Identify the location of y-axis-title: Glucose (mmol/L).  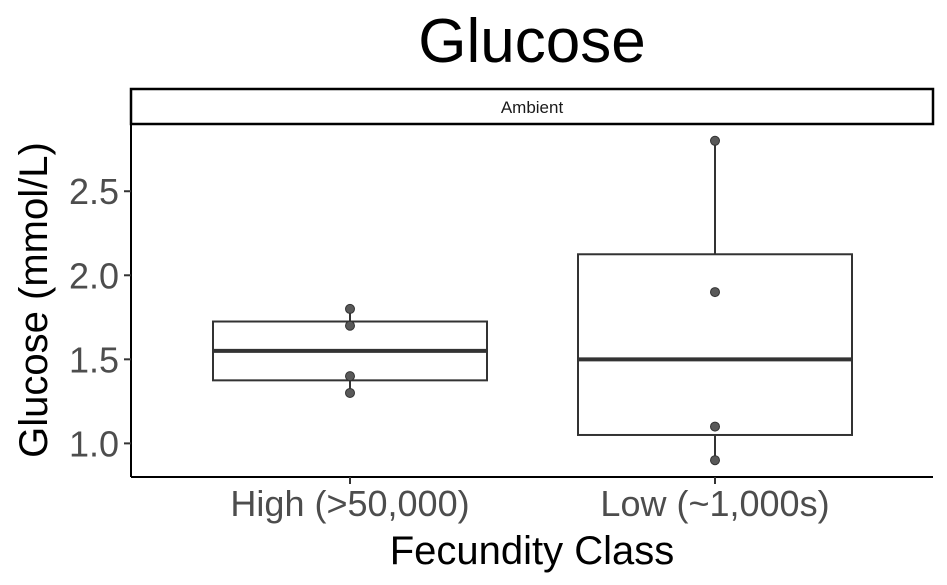
(34, 300).